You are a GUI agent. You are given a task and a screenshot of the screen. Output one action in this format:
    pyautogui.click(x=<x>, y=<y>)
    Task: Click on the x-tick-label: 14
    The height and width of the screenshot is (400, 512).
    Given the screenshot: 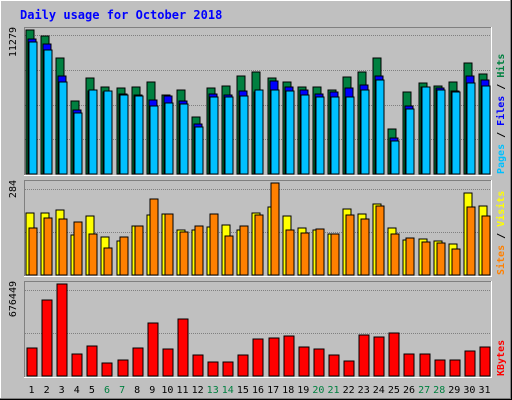 What is the action you would take?
    pyautogui.click(x=228, y=390)
    